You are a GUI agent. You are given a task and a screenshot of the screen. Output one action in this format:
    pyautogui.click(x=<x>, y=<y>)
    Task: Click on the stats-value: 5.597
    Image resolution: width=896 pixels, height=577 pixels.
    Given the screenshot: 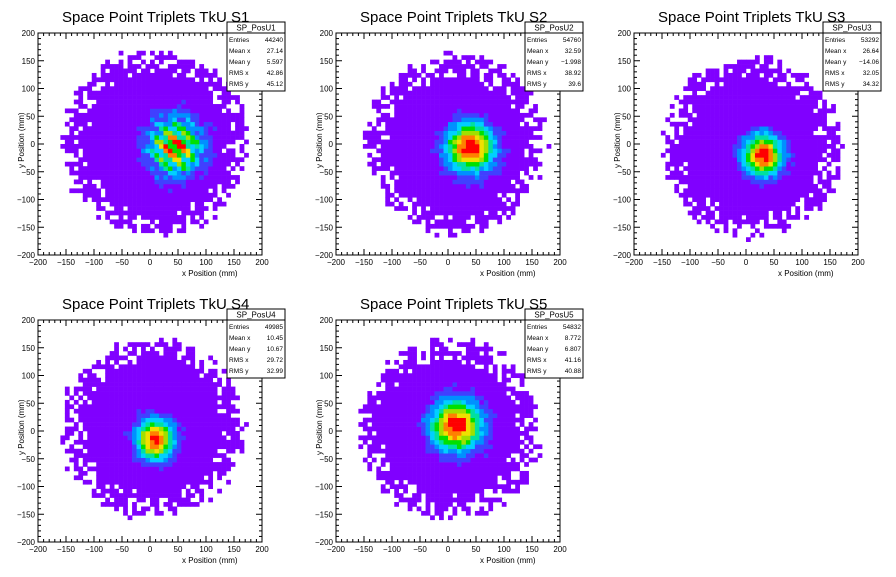 What is the action you would take?
    pyautogui.click(x=275, y=62)
    